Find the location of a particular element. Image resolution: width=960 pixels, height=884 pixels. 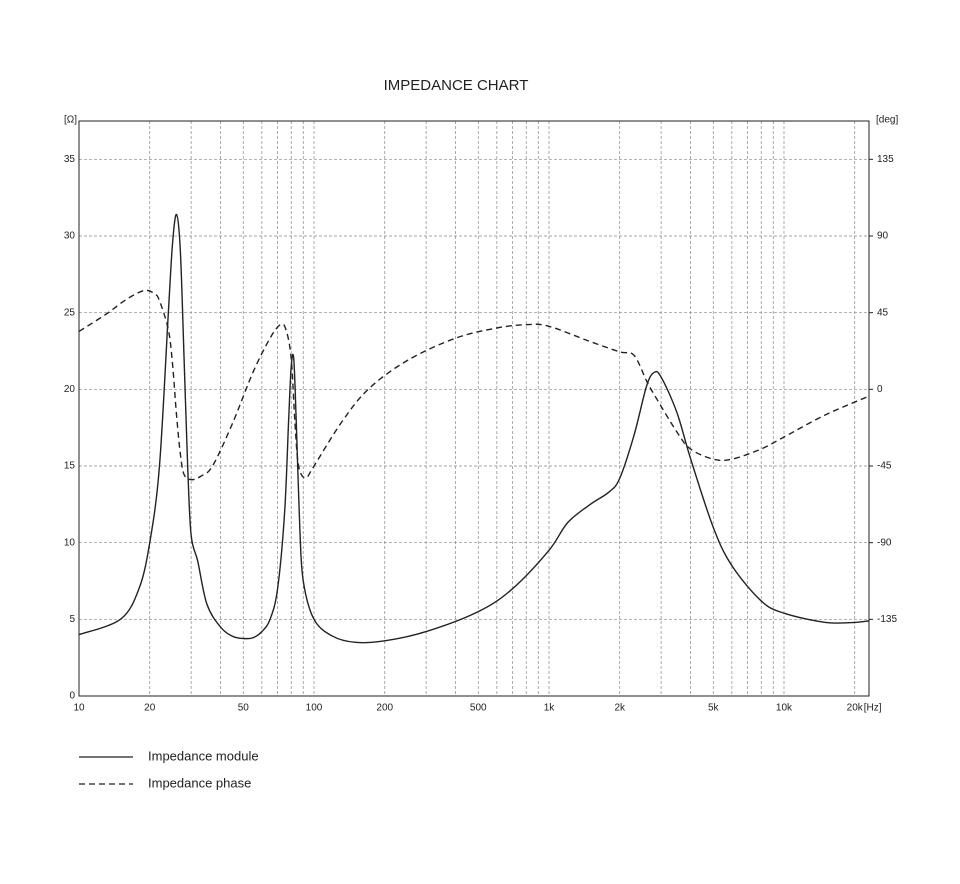

y2-unit: [deg] is located at coordinates (887, 120).